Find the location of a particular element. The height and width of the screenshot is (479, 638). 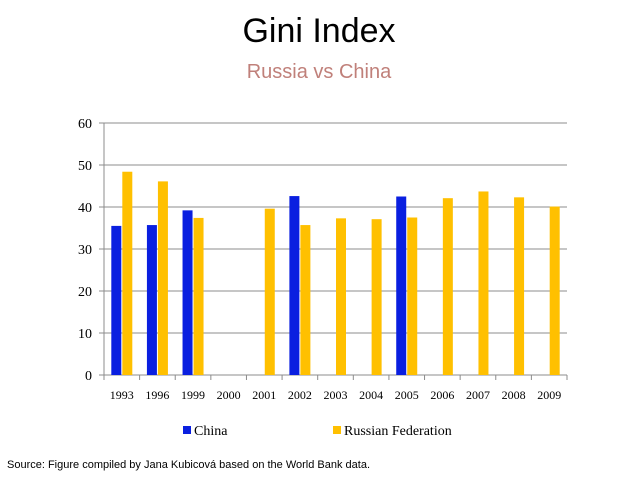

legend-label: Russian Federation is located at coordinates (398, 431).